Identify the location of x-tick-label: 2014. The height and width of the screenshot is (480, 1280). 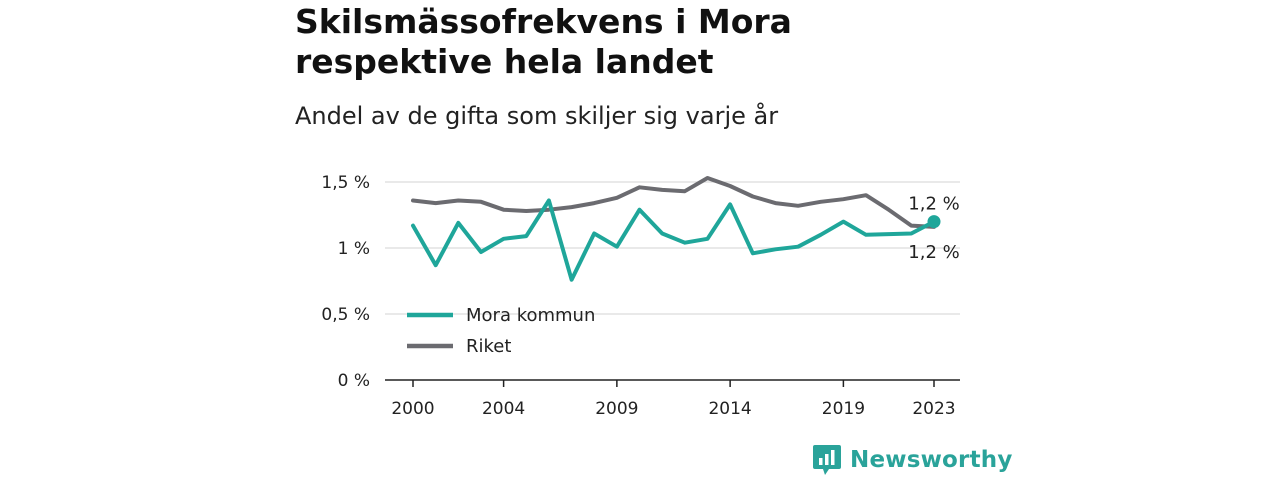
(729, 409).